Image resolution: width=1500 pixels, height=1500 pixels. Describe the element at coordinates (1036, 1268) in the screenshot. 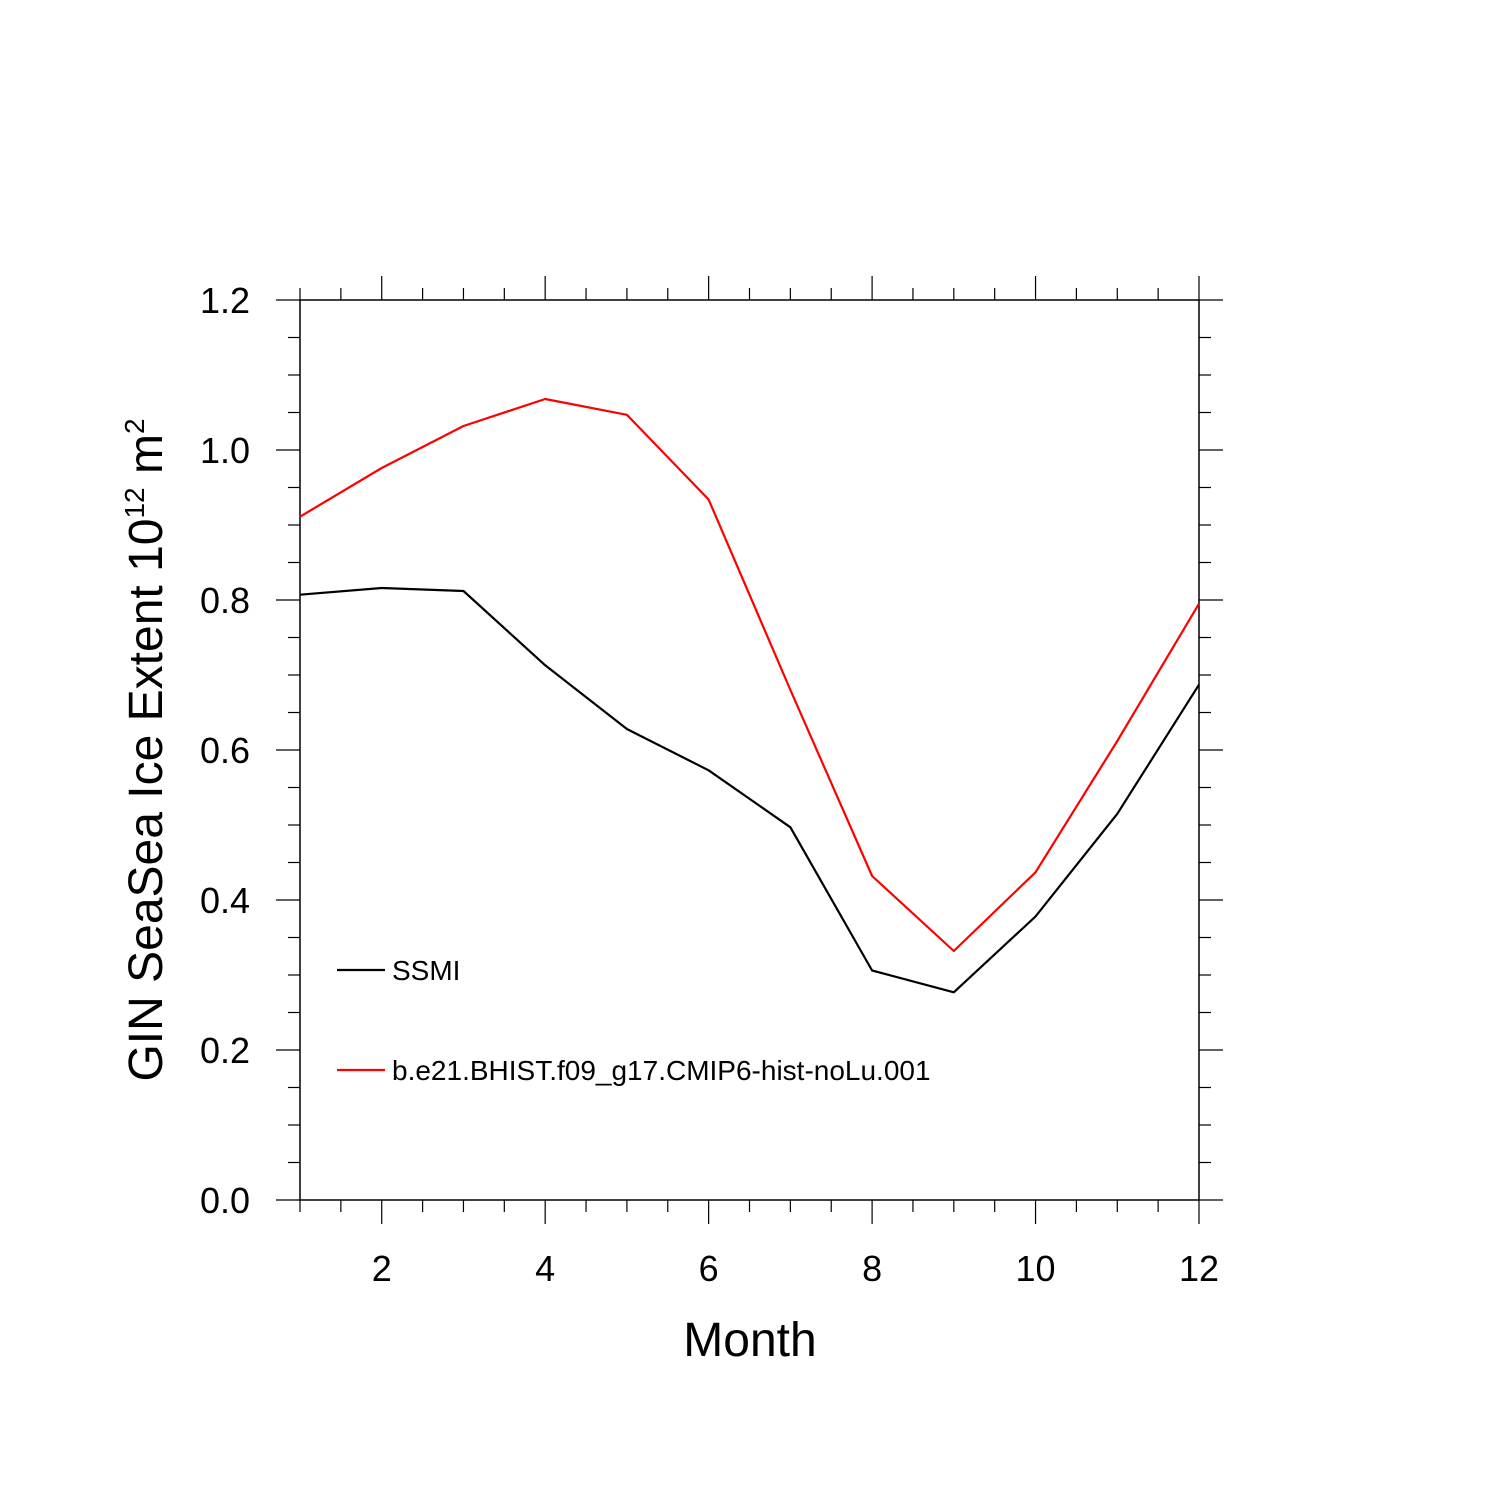

I see `x-tick-label: 10` at that location.